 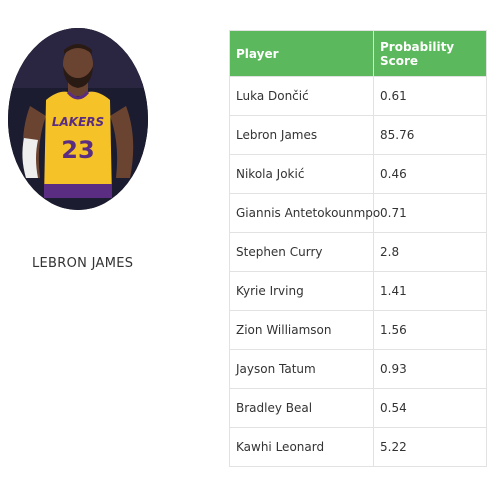 I want to click on table-header-row: Player Probability Score, so click(x=358, y=53).